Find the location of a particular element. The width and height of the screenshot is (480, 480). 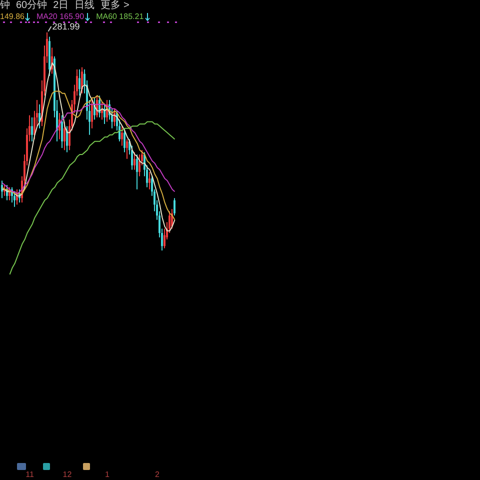

x-tick-label: 2 is located at coordinates (157, 474).